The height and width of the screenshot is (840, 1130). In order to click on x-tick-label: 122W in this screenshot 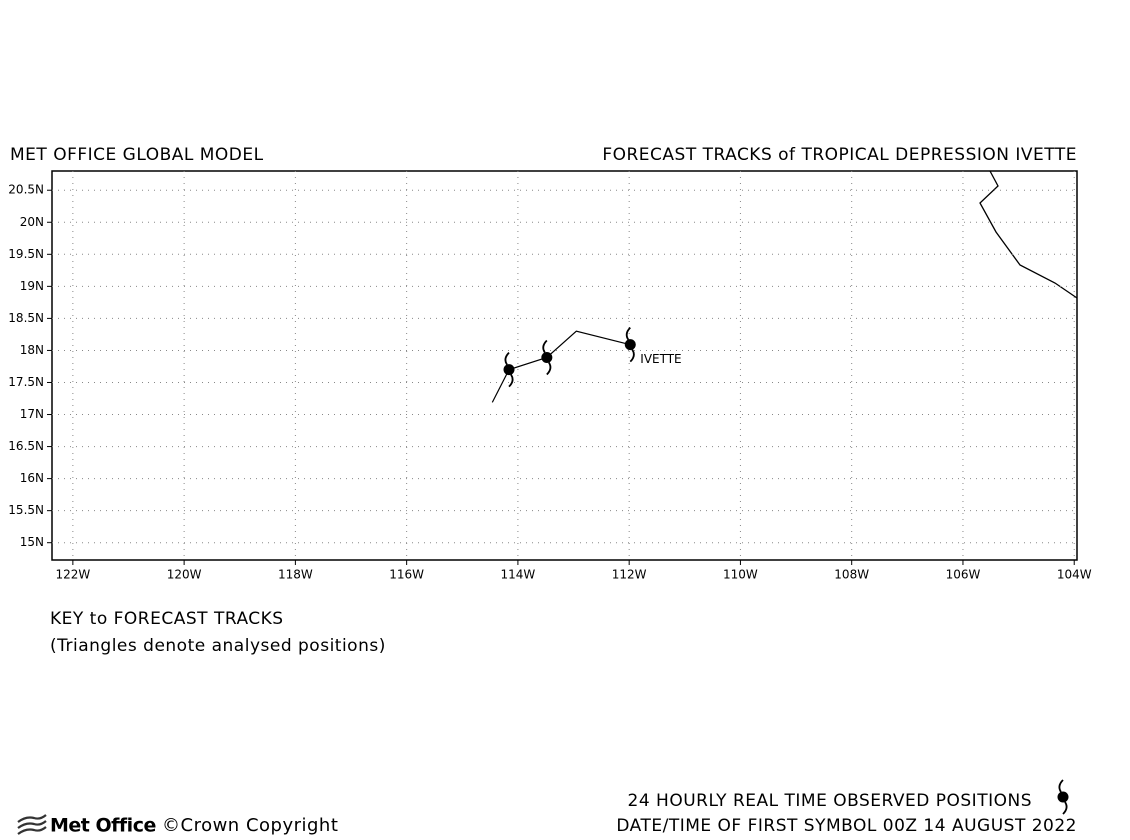, I will do `click(72, 575)`.